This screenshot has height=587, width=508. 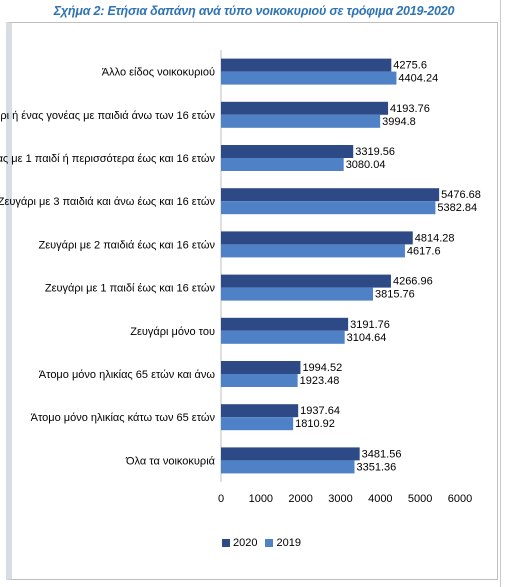 I want to click on value-label-2019: 4617.6, so click(x=424, y=251).